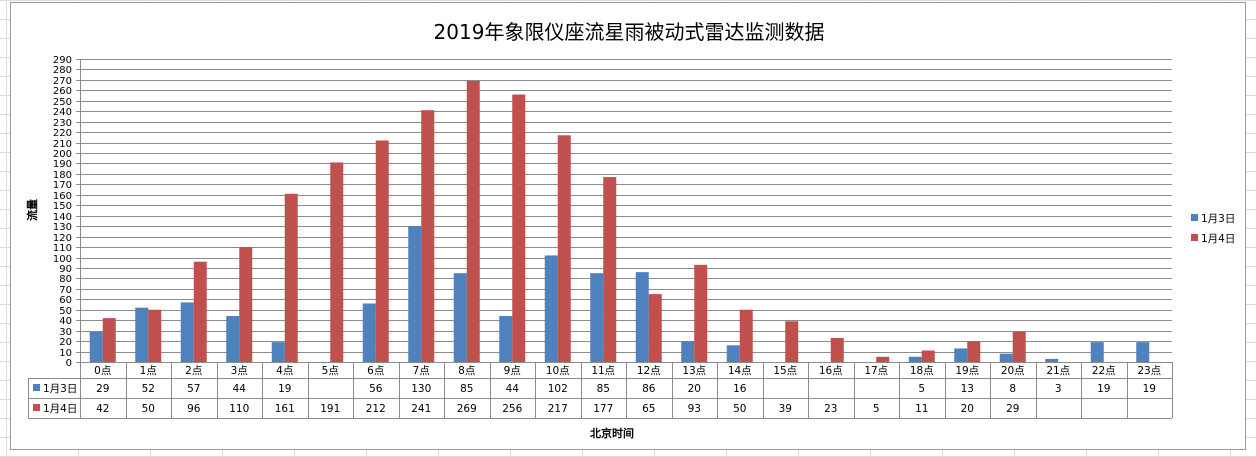  Describe the element at coordinates (62, 70) in the screenshot. I see `y-tick-label: 280` at that location.